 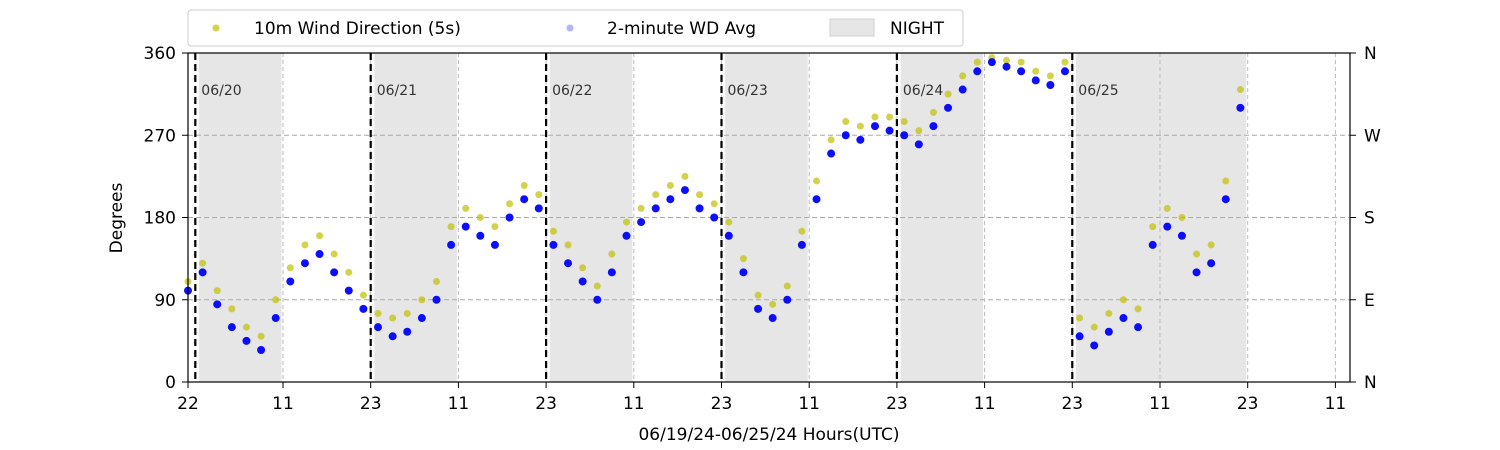 I want to click on x-tick-label-13: 11, so click(x=1336, y=404).